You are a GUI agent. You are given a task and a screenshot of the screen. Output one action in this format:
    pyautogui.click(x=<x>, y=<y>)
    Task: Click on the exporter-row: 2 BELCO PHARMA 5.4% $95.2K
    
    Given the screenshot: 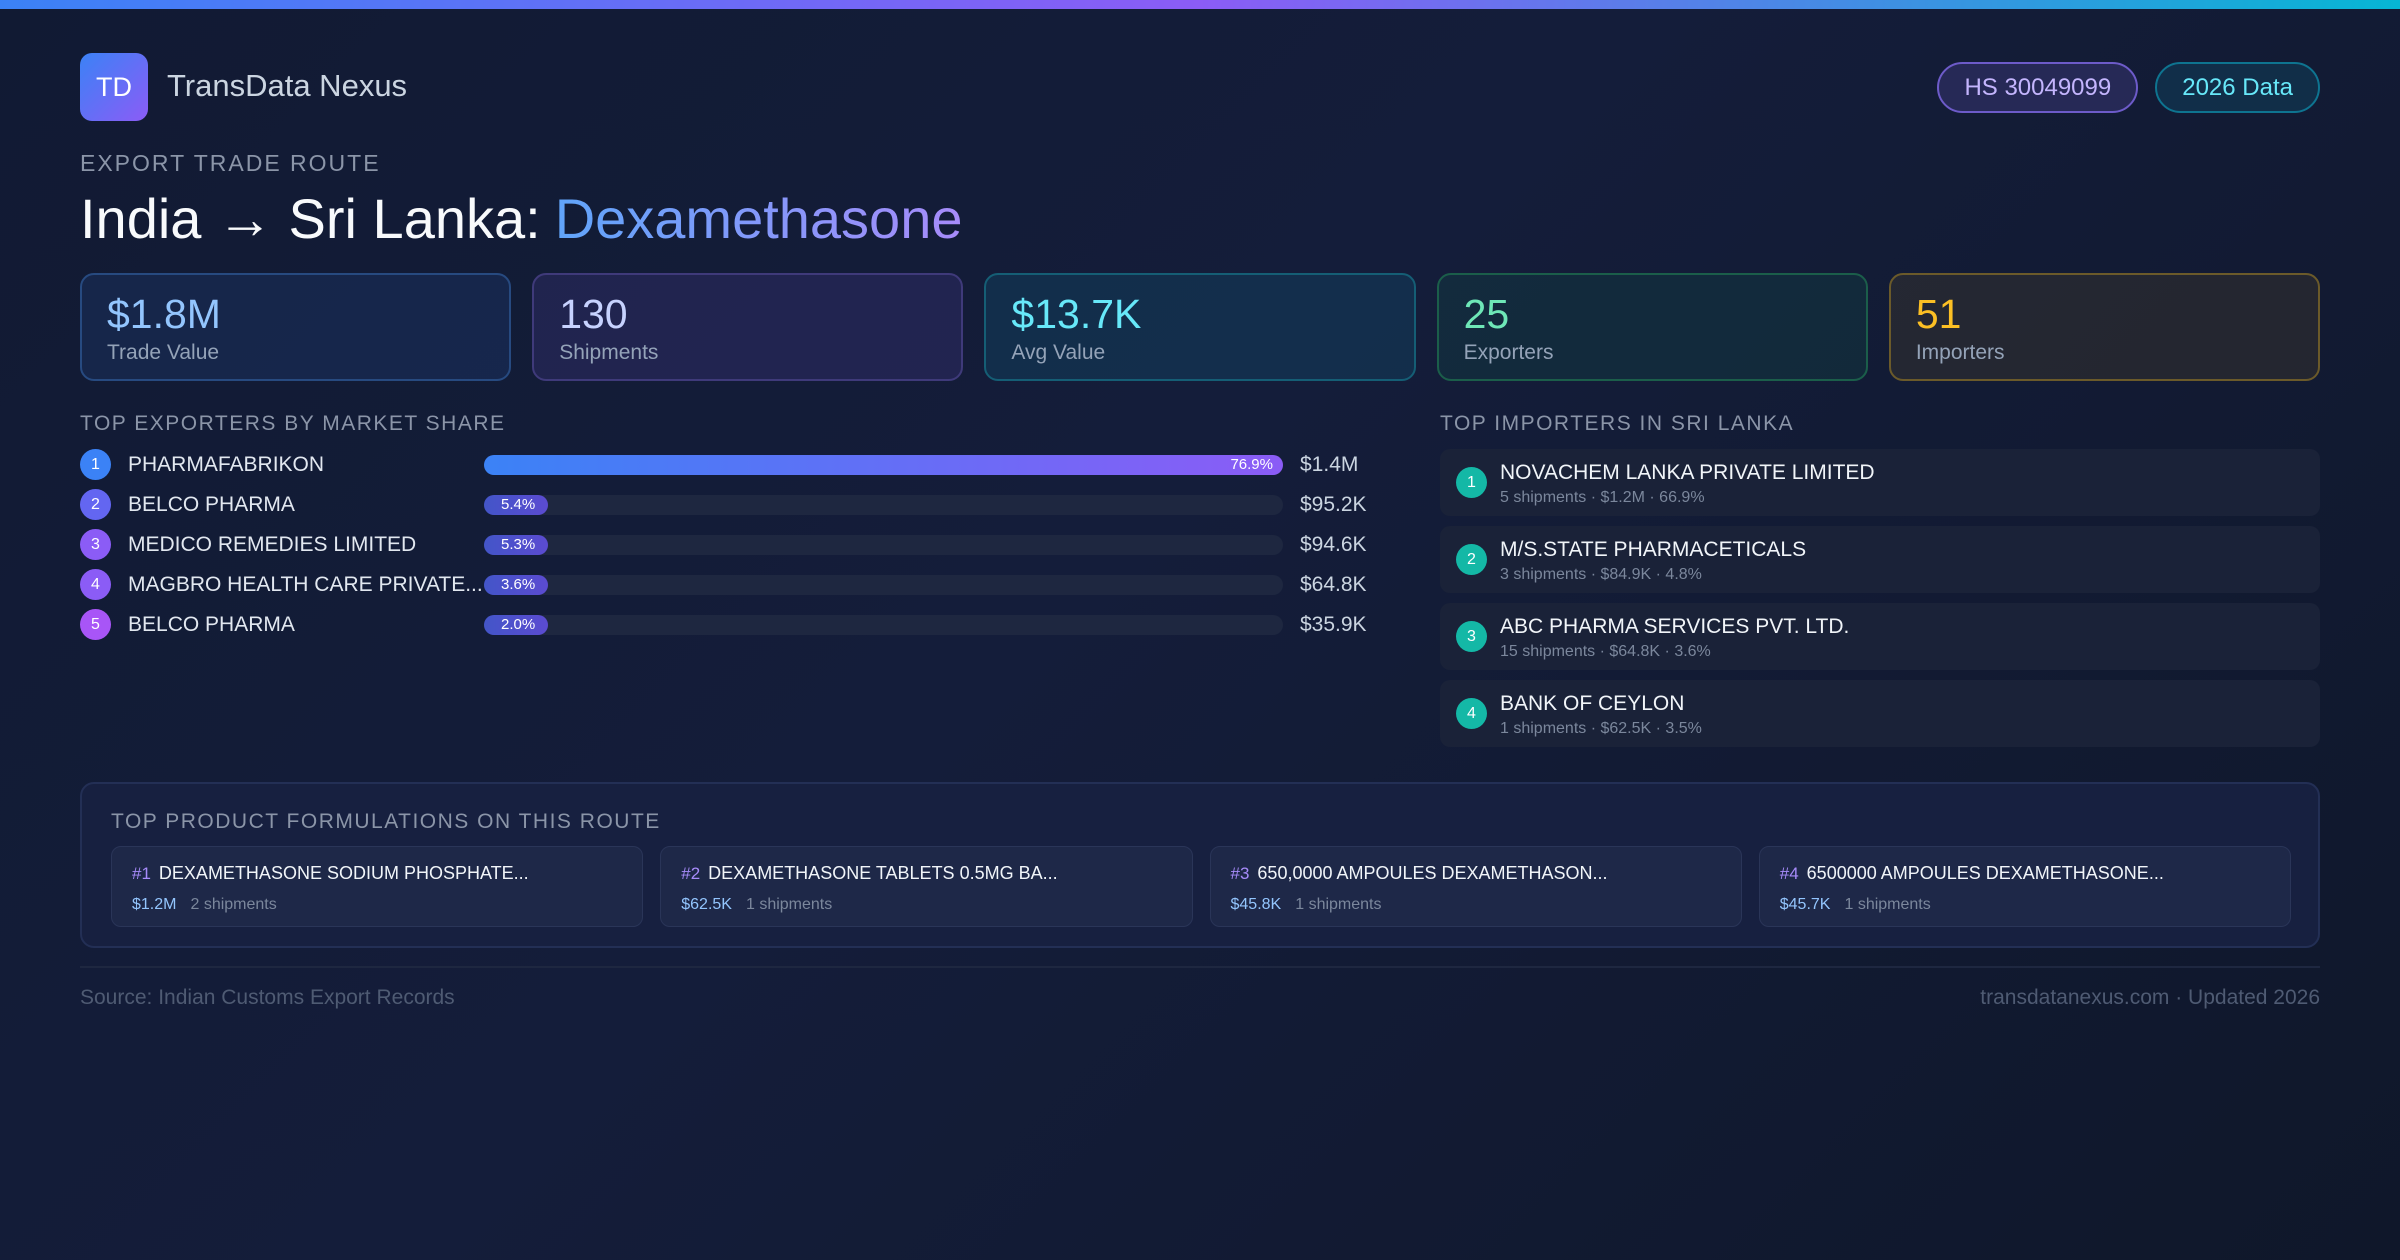 What is the action you would take?
    pyautogui.click(x=725, y=505)
    